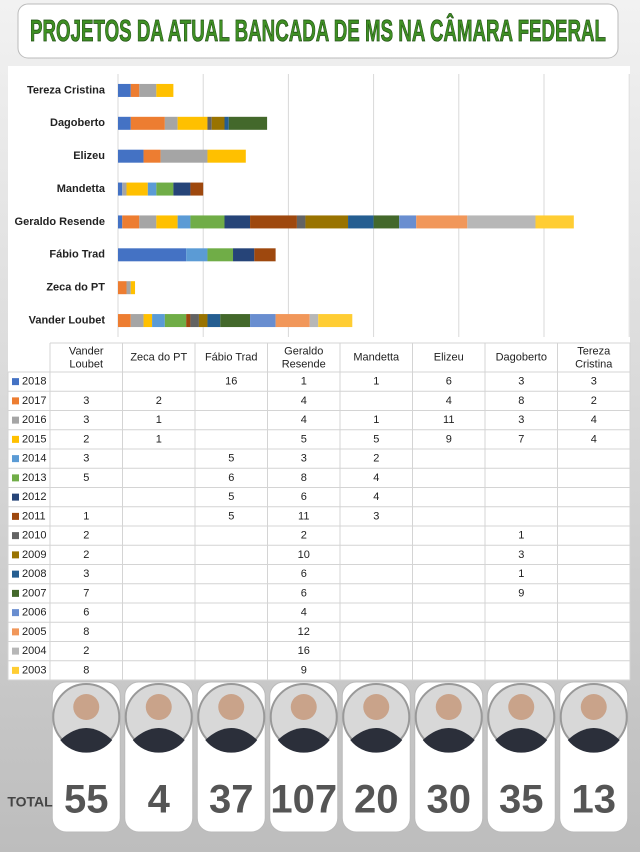 This screenshot has width=640, height=852. I want to click on column-header: Mandetta, so click(376, 357).